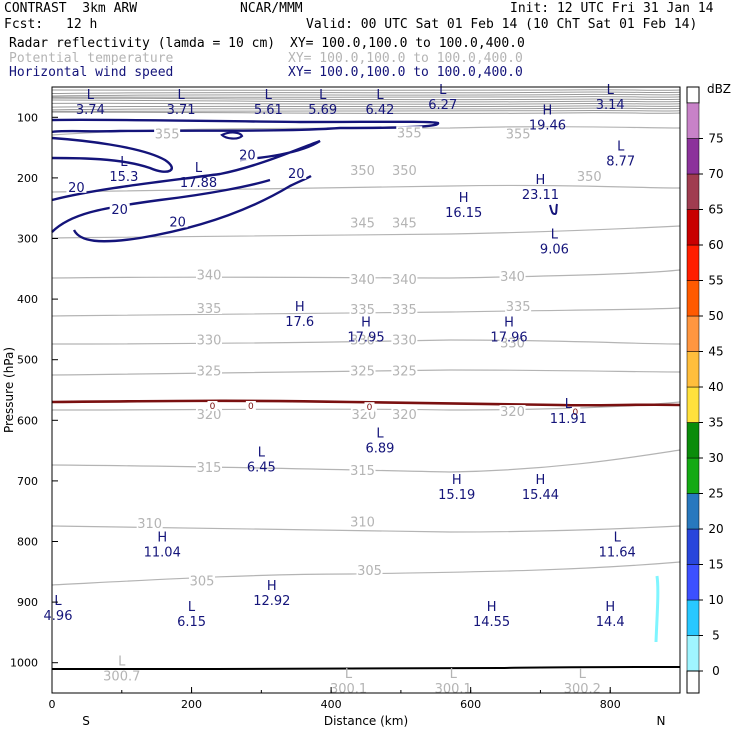  What do you see at coordinates (27, 602) in the screenshot?
I see `y-tick-label: 900` at bounding box center [27, 602].